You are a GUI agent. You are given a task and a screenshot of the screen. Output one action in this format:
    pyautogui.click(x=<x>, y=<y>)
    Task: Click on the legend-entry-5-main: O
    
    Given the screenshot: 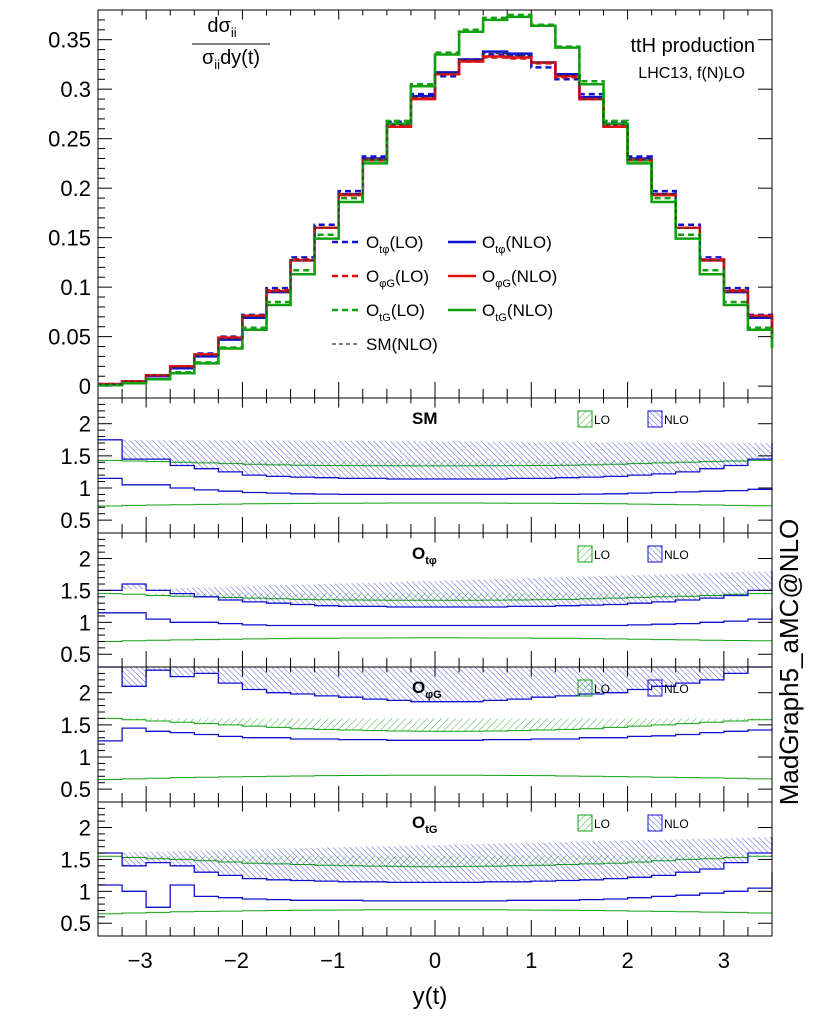 What is the action you would take?
    pyautogui.click(x=488, y=310)
    